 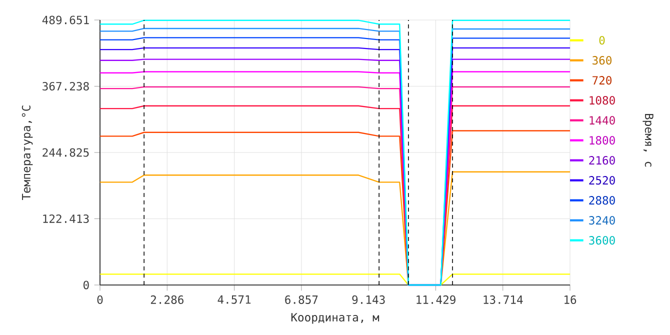 What do you see at coordinates (436, 299) in the screenshot?
I see `x-tick-label: 11.429` at bounding box center [436, 299].